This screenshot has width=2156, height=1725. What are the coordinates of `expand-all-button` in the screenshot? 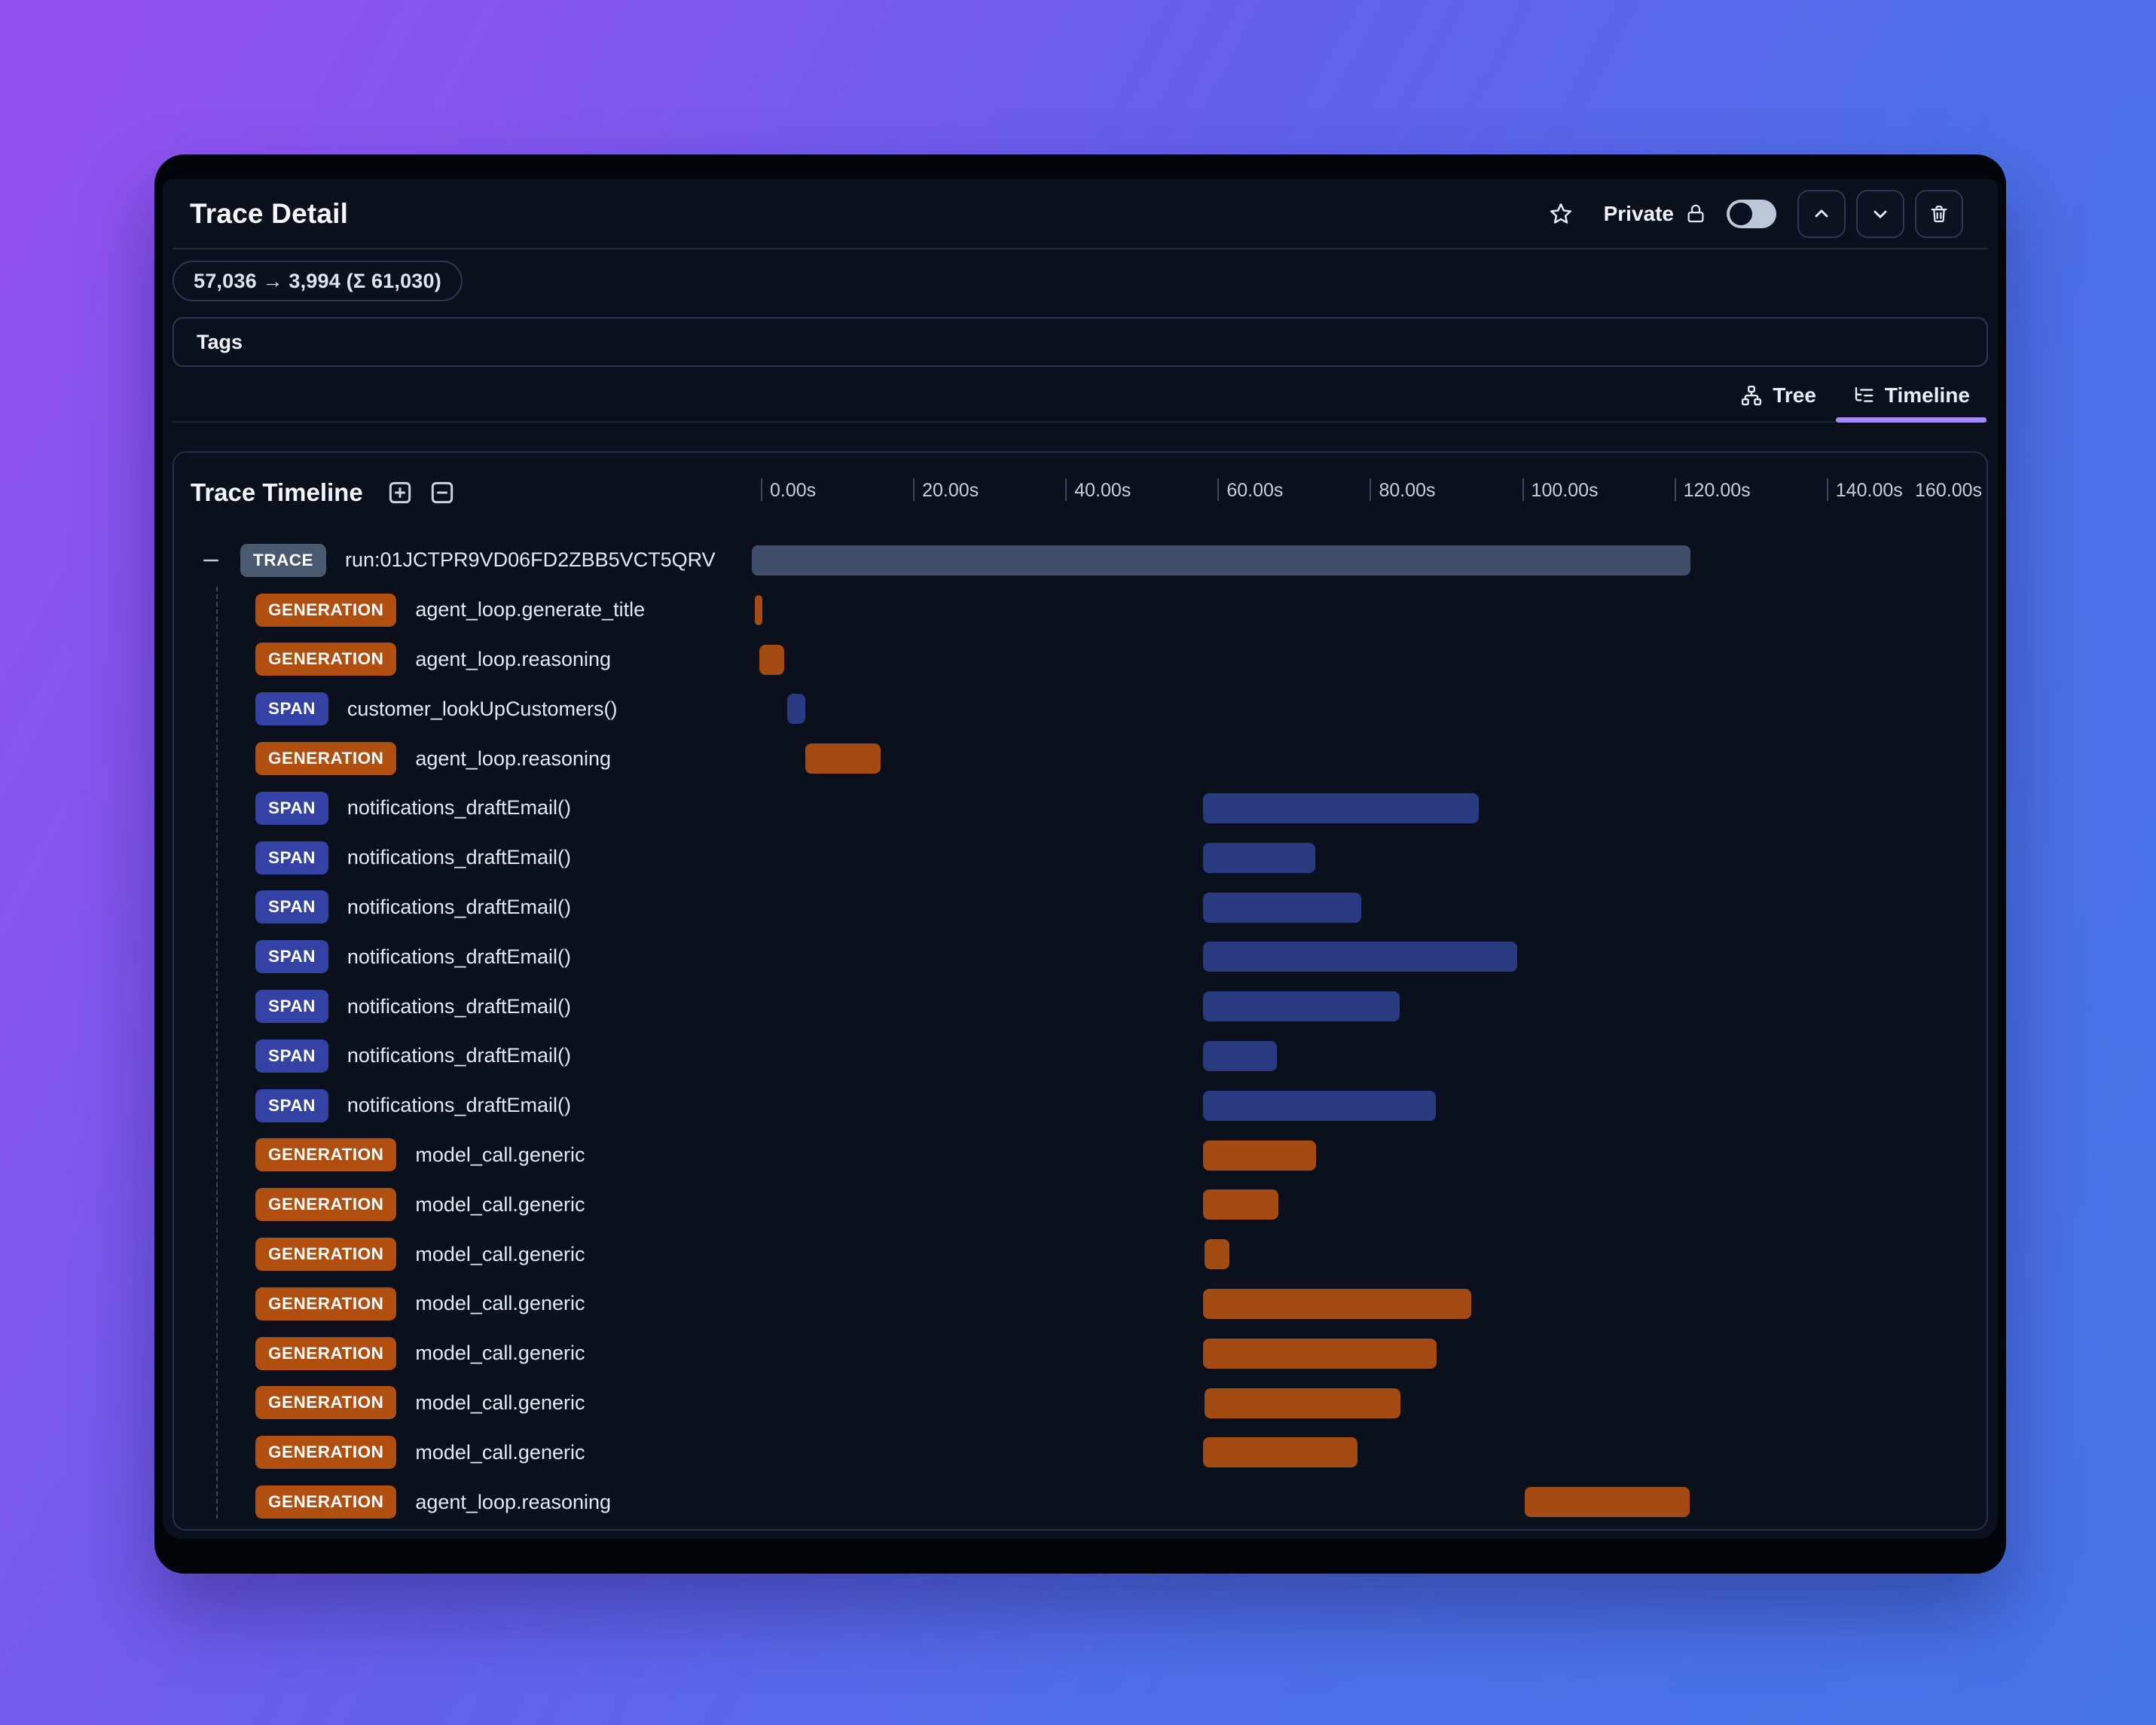 It's located at (400, 493).